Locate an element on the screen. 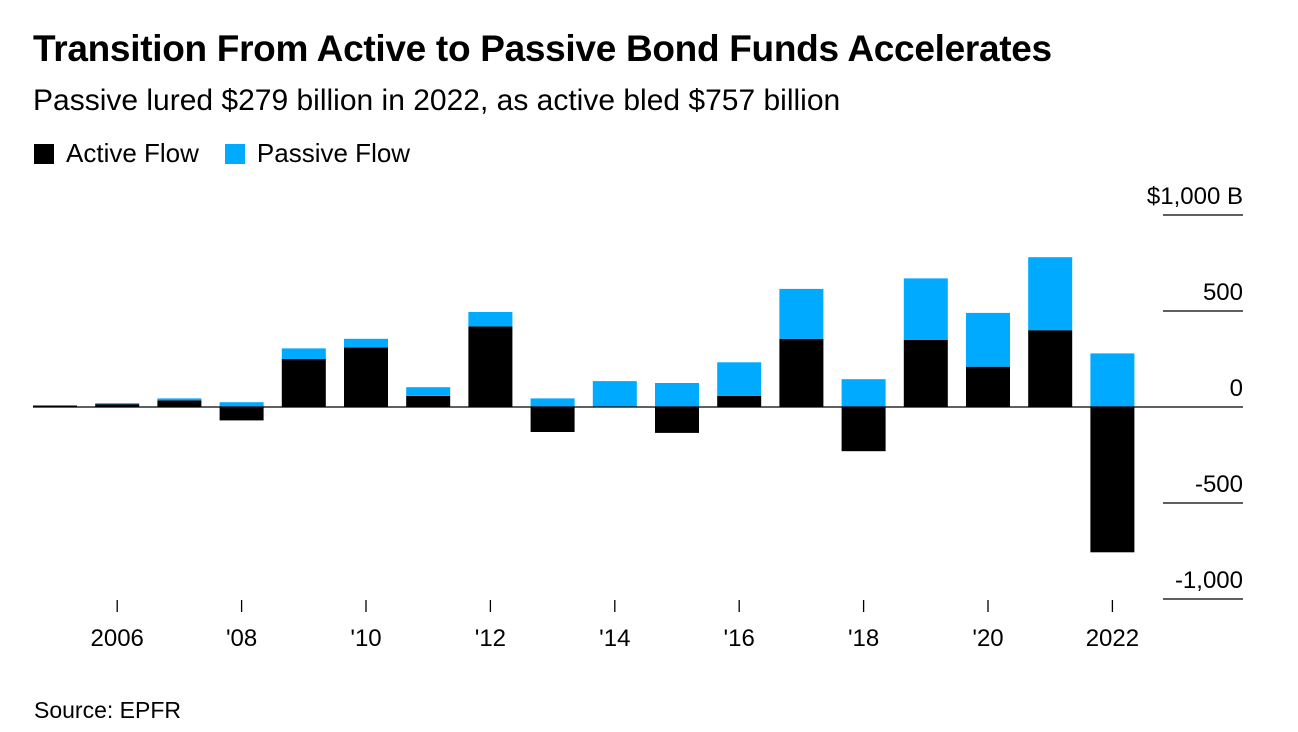 The width and height of the screenshot is (1298, 732). bar-active-2005 is located at coordinates (55, 406).